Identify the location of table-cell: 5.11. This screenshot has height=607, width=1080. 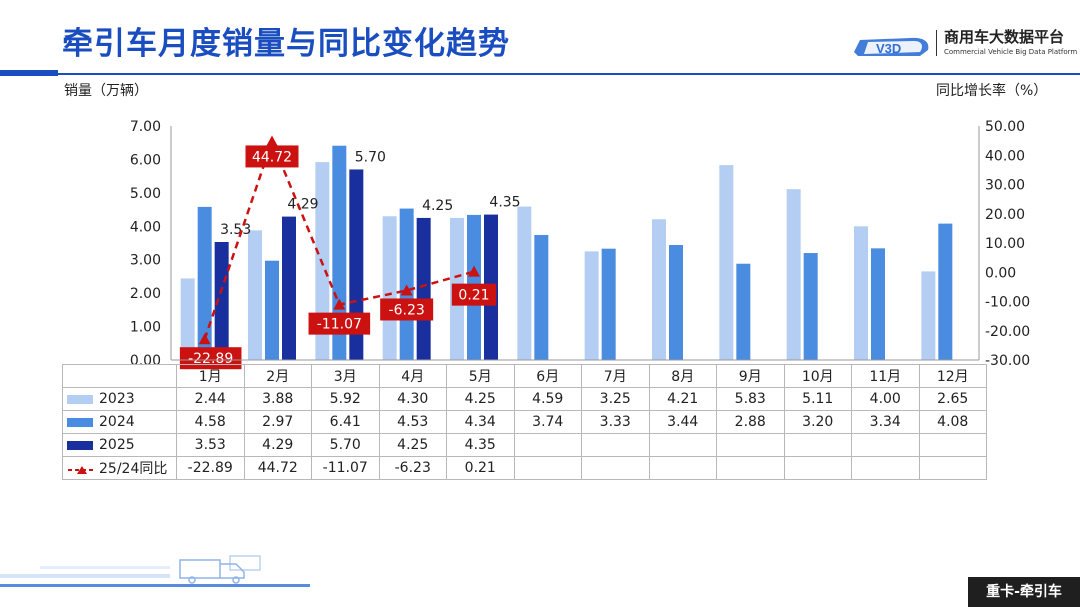
(817, 399).